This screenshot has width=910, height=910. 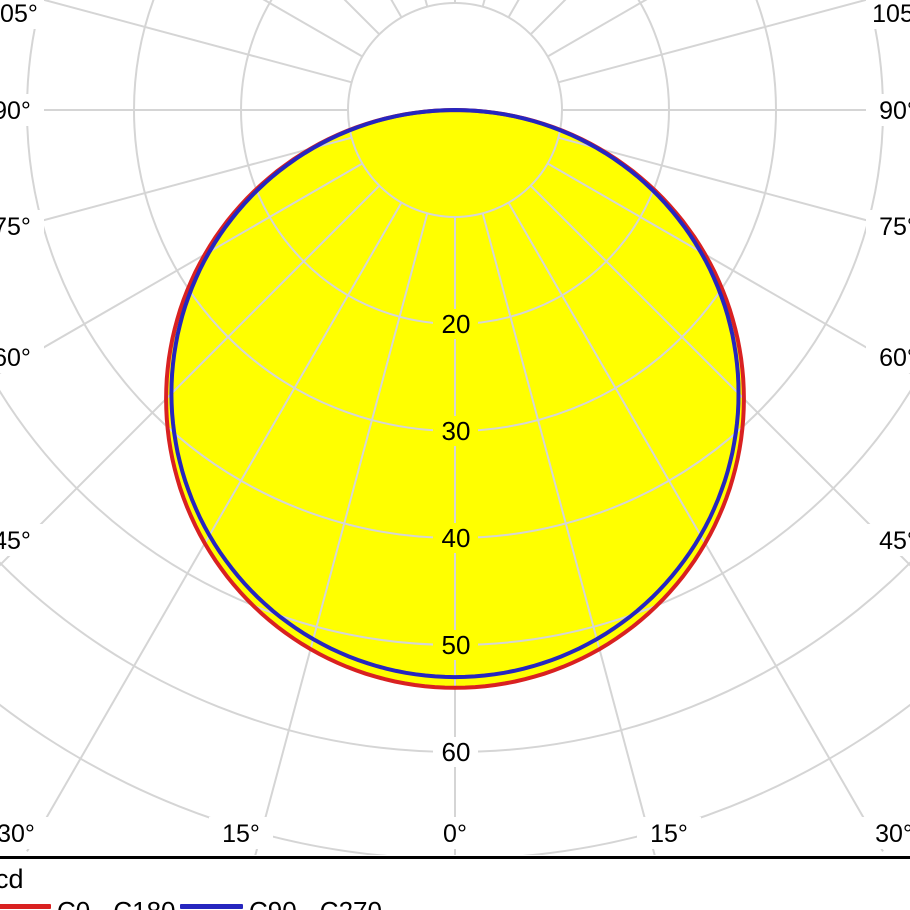 What do you see at coordinates (25, 906) in the screenshot?
I see `legend-swatch-c0-c180` at bounding box center [25, 906].